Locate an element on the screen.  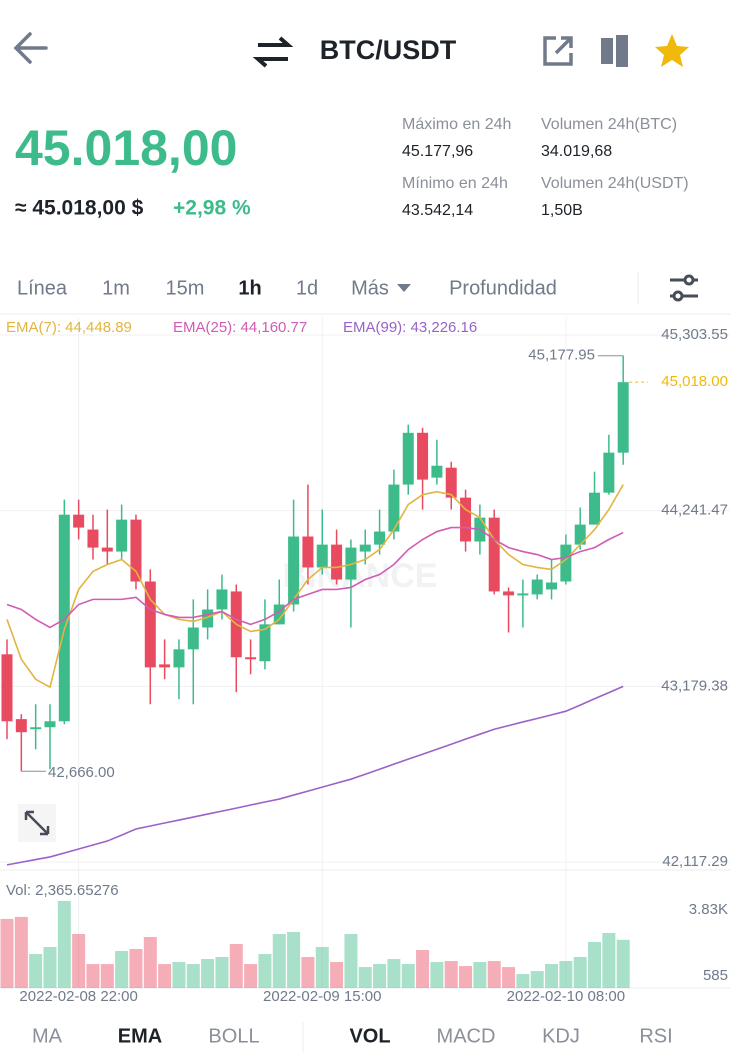
share-icon is located at coordinates (558, 51).